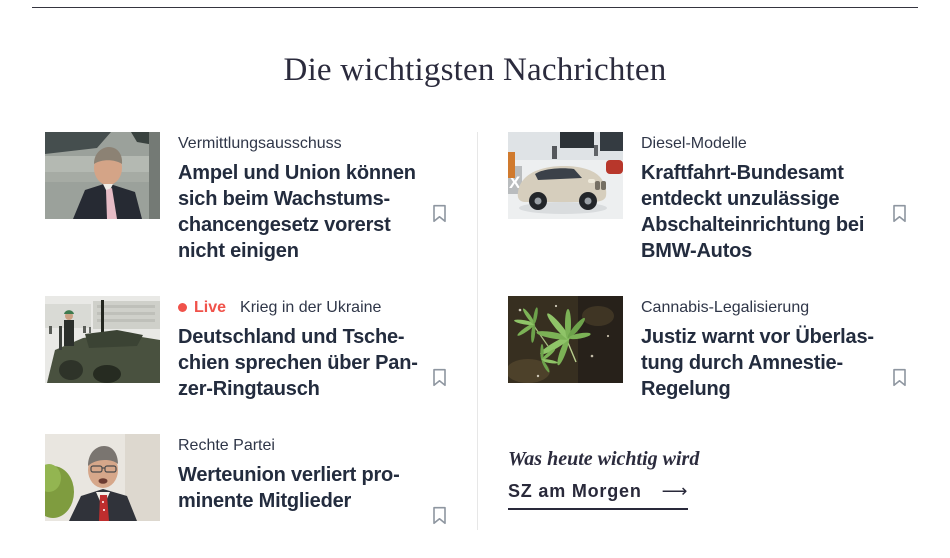  What do you see at coordinates (102, 339) in the screenshot?
I see `article-image-panzer` at bounding box center [102, 339].